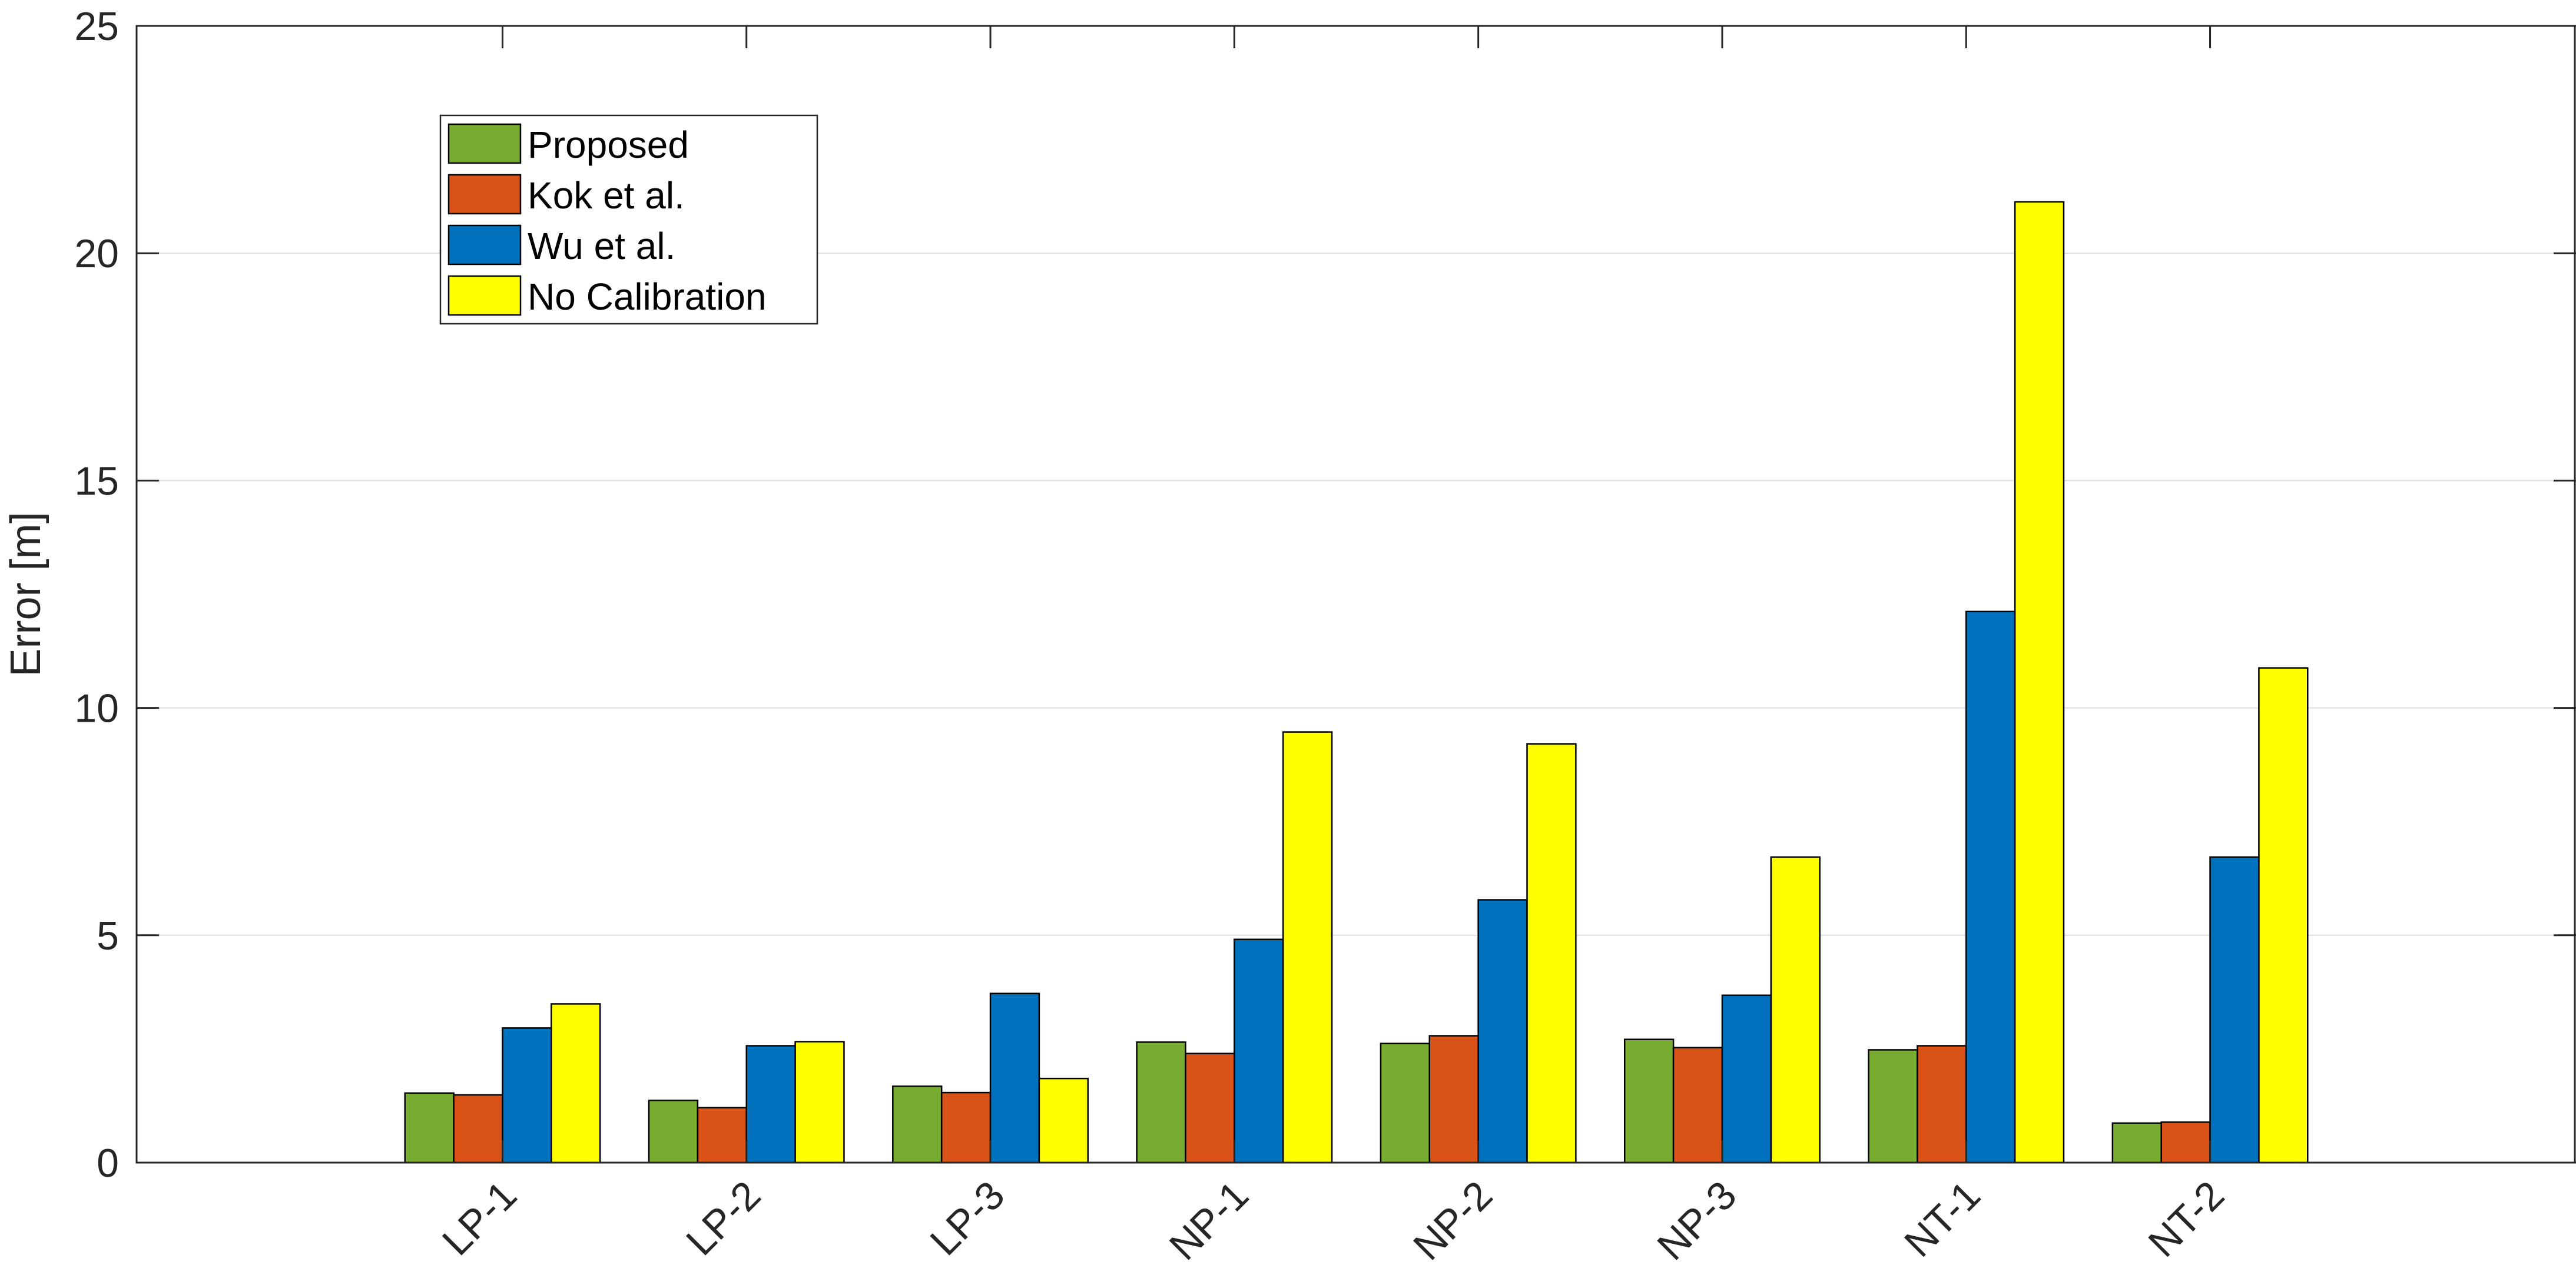  Describe the element at coordinates (724, 1219) in the screenshot. I see `x-tick-label: LP-2` at that location.